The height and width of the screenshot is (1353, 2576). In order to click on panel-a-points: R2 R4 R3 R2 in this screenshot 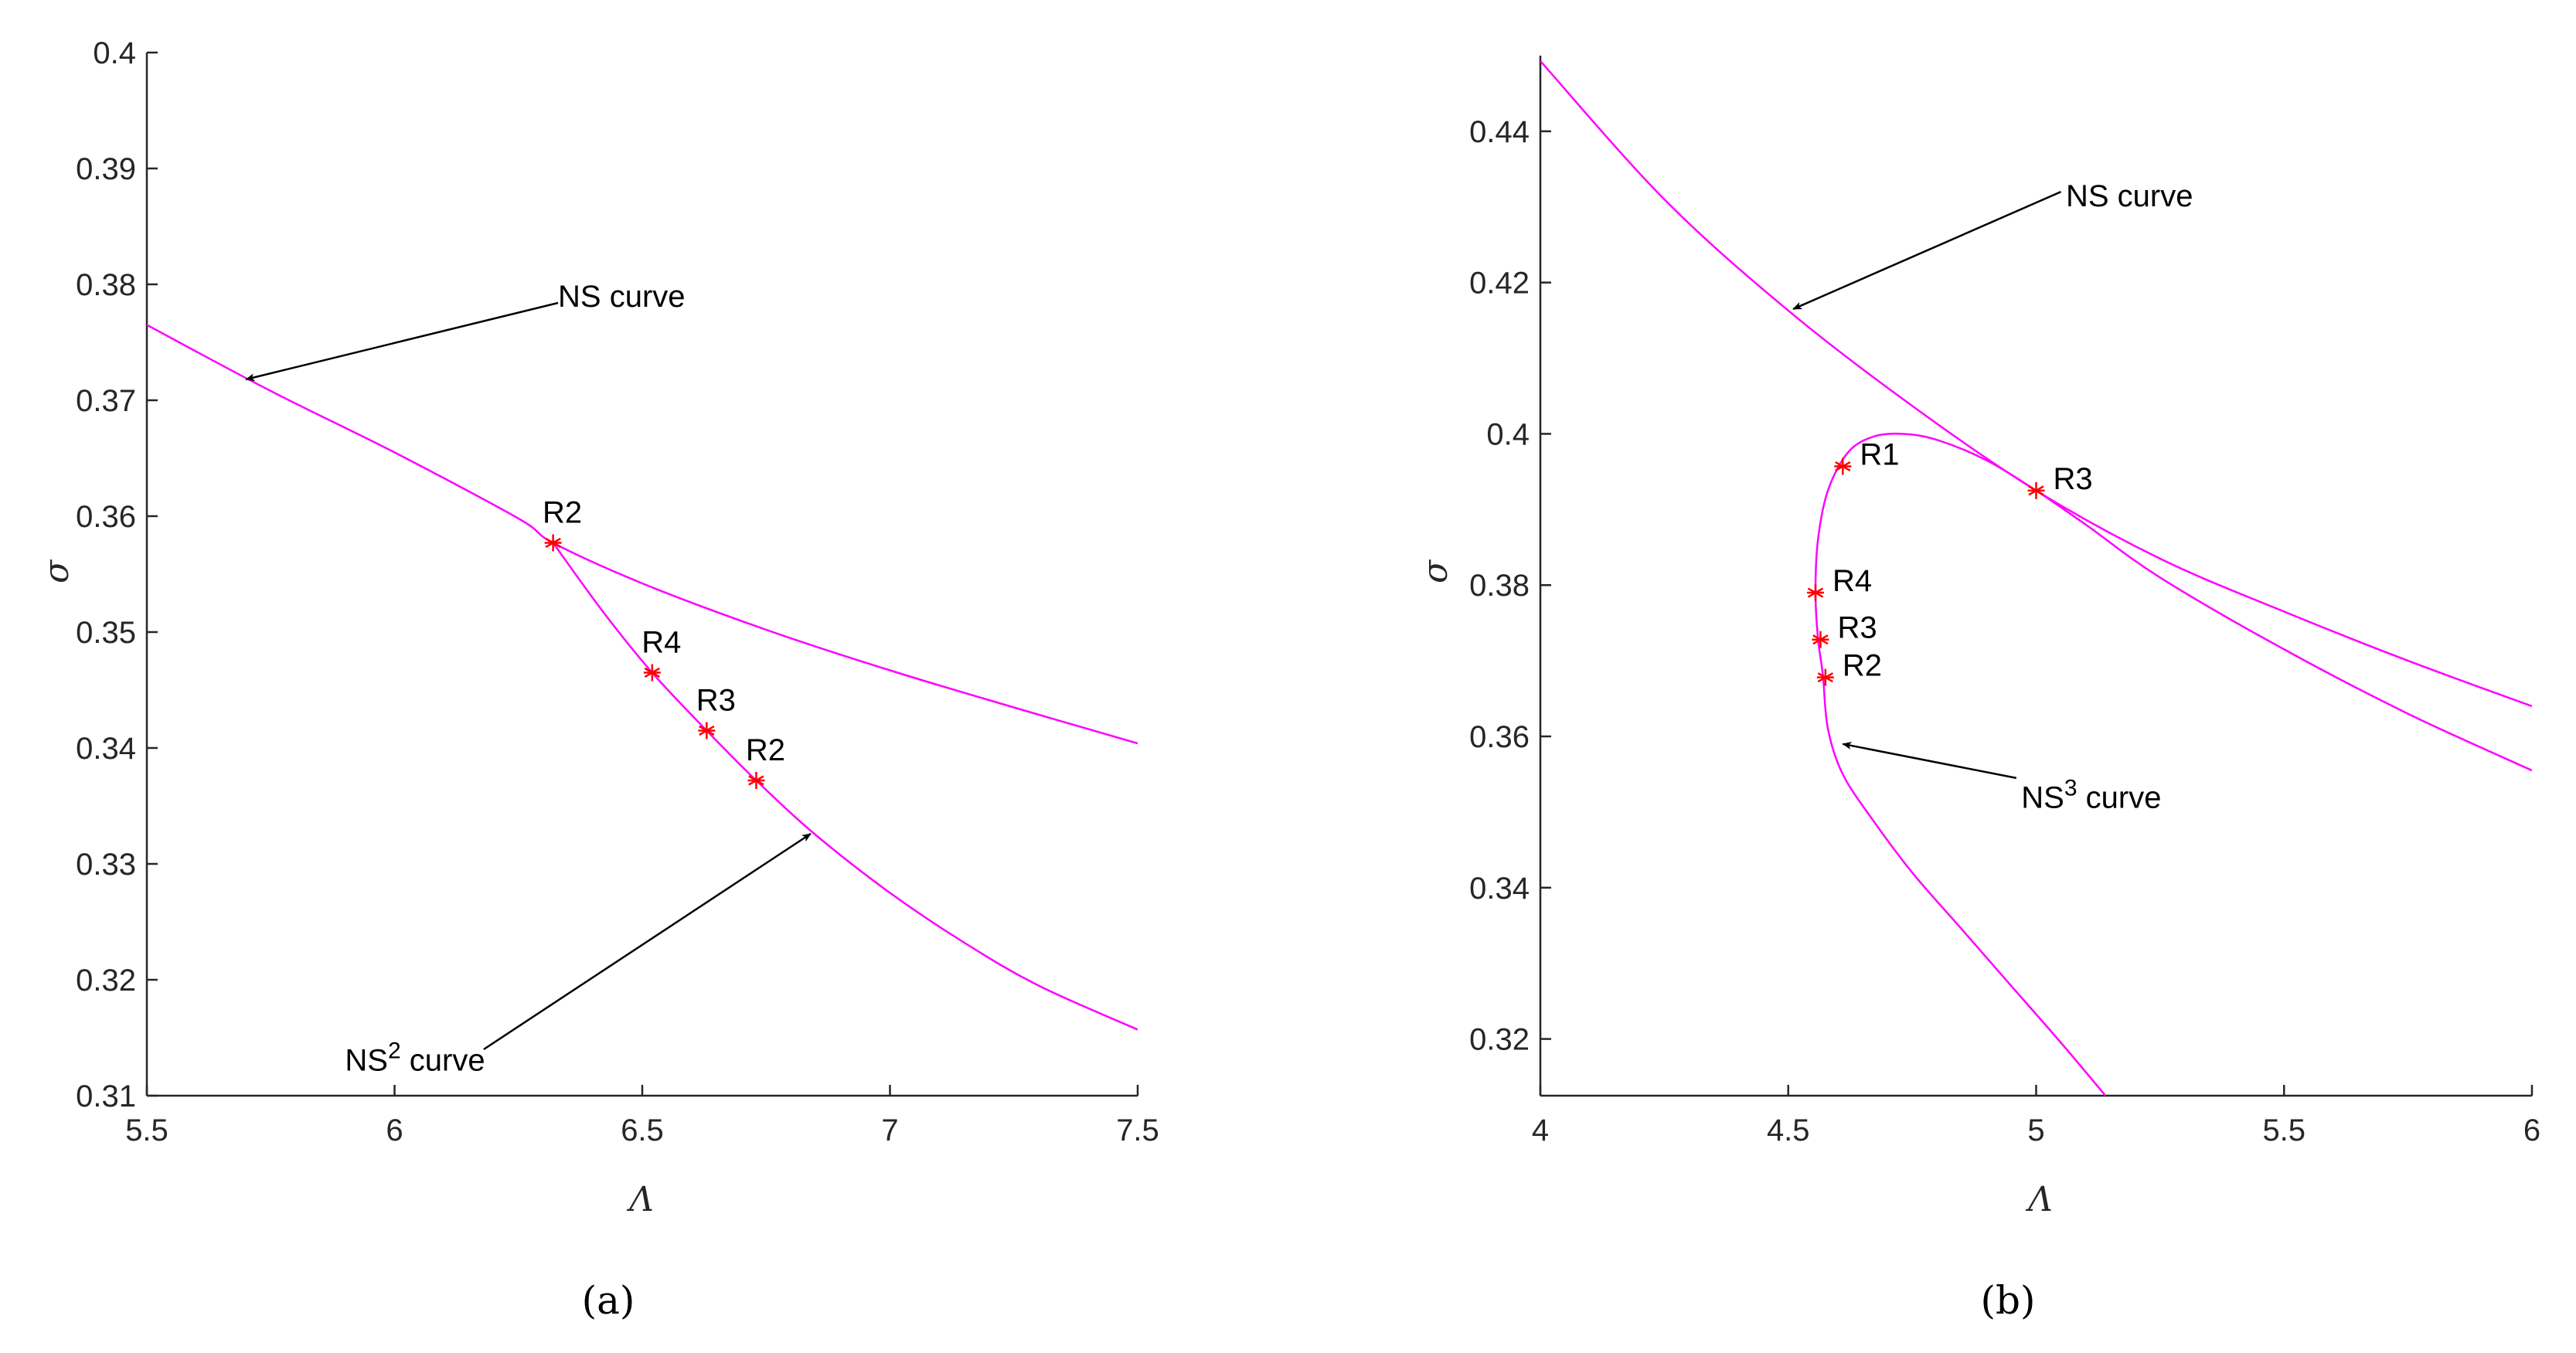, I will do `click(664, 642)`.